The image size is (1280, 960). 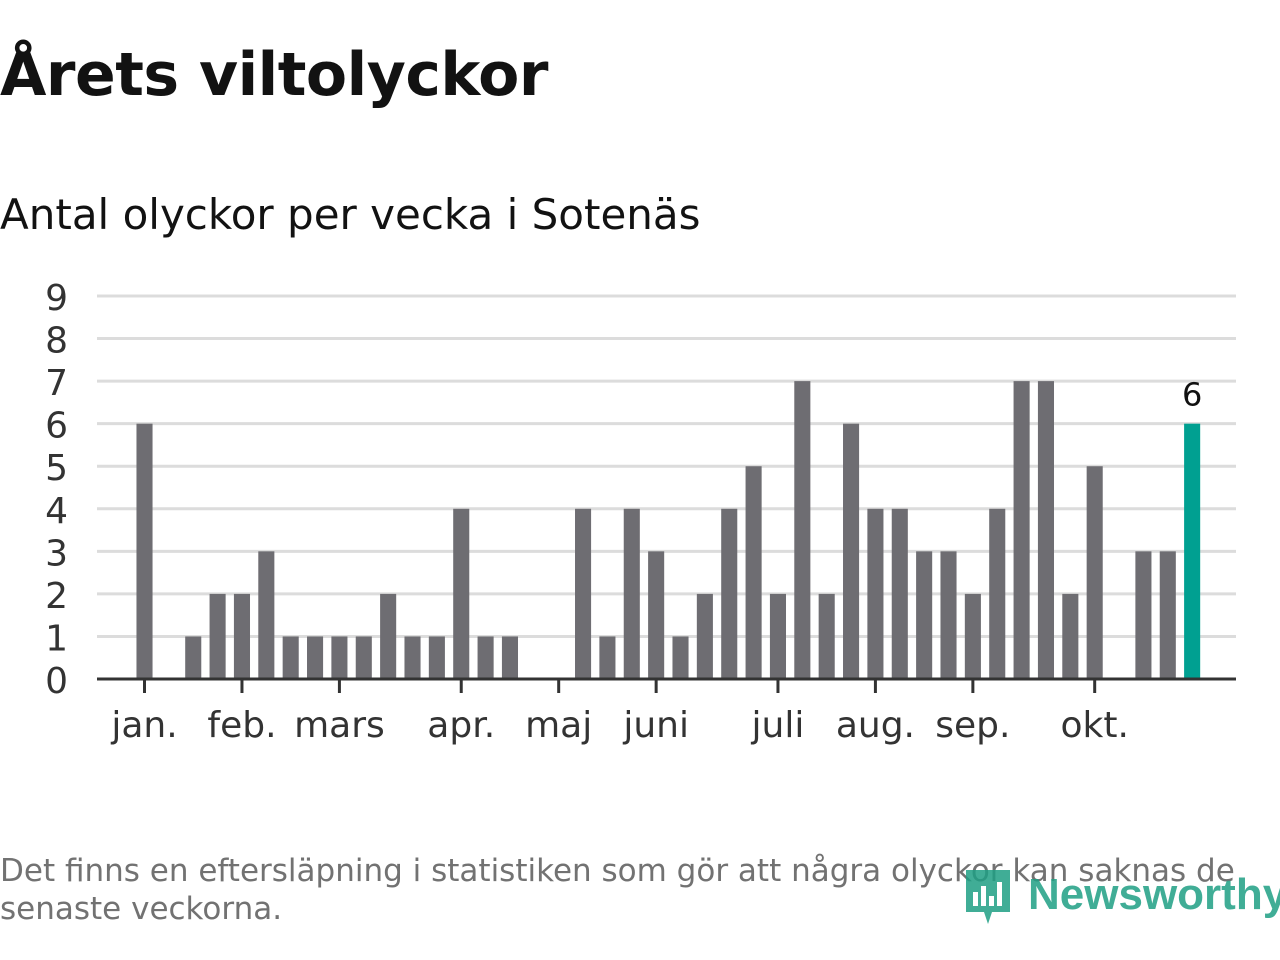 I want to click on x-tick-label: juni, so click(x=655, y=725).